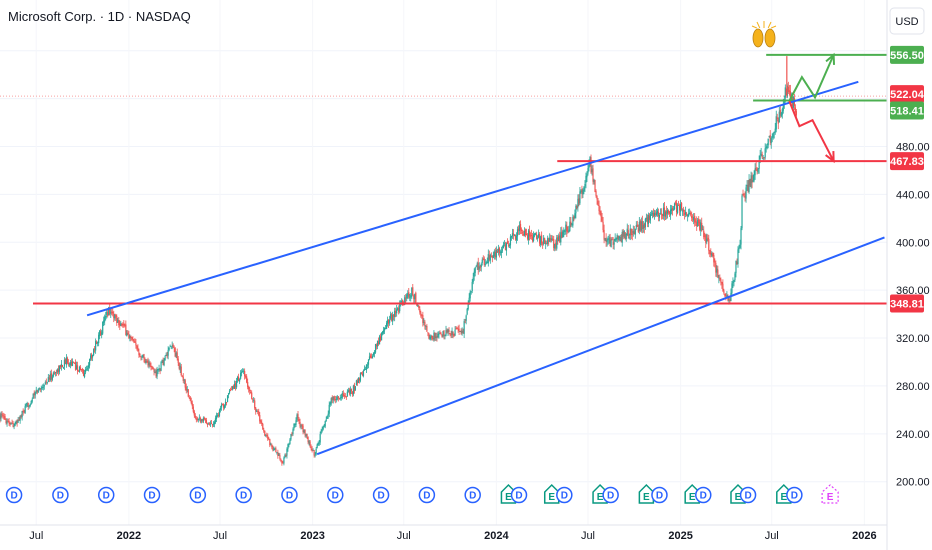 The width and height of the screenshot is (932, 550). Describe the element at coordinates (830, 157) in the screenshot. I see `bearish-arrow-head` at that location.